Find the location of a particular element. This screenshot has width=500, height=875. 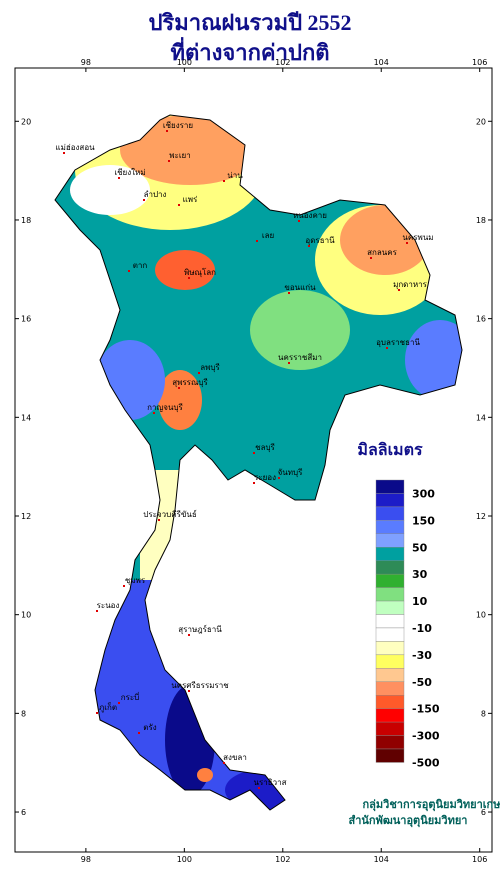

place-label: นครพนม is located at coordinates (417, 237).